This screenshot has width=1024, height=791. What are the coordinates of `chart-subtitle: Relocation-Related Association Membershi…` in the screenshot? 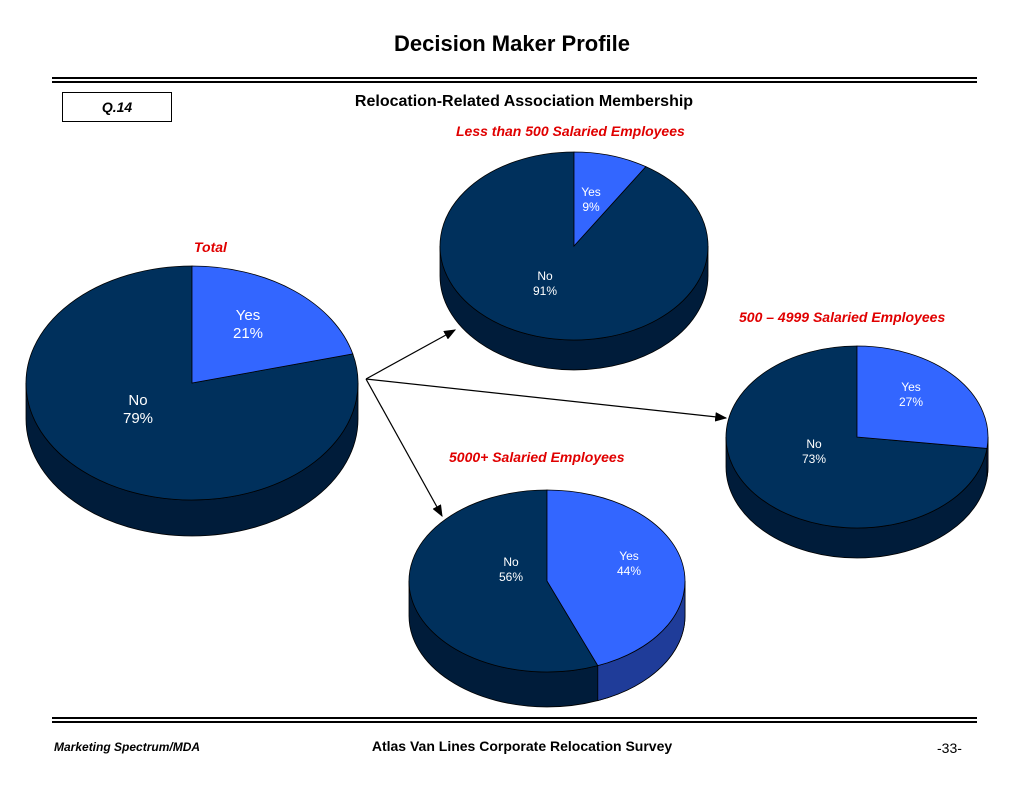 It's located at (524, 101).